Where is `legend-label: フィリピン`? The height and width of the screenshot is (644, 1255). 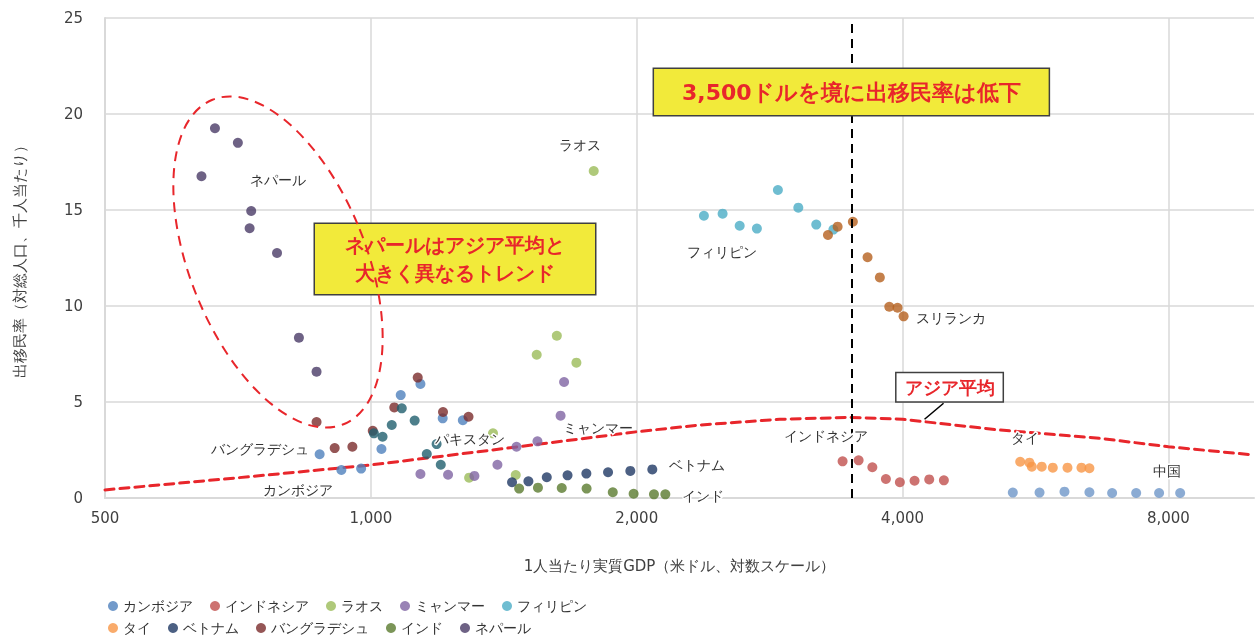
legend-label: フィリピン is located at coordinates (552, 606).